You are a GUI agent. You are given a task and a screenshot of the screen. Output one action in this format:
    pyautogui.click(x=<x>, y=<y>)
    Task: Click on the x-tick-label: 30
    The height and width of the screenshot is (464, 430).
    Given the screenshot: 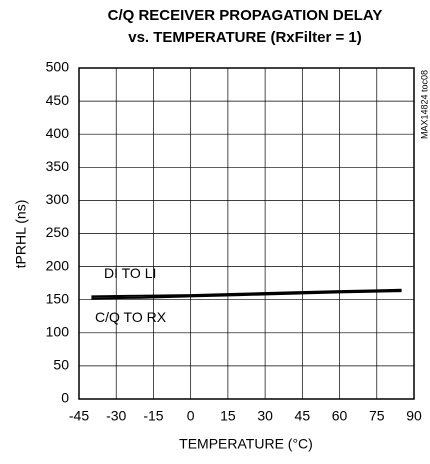 What is the action you would take?
    pyautogui.click(x=265, y=416)
    